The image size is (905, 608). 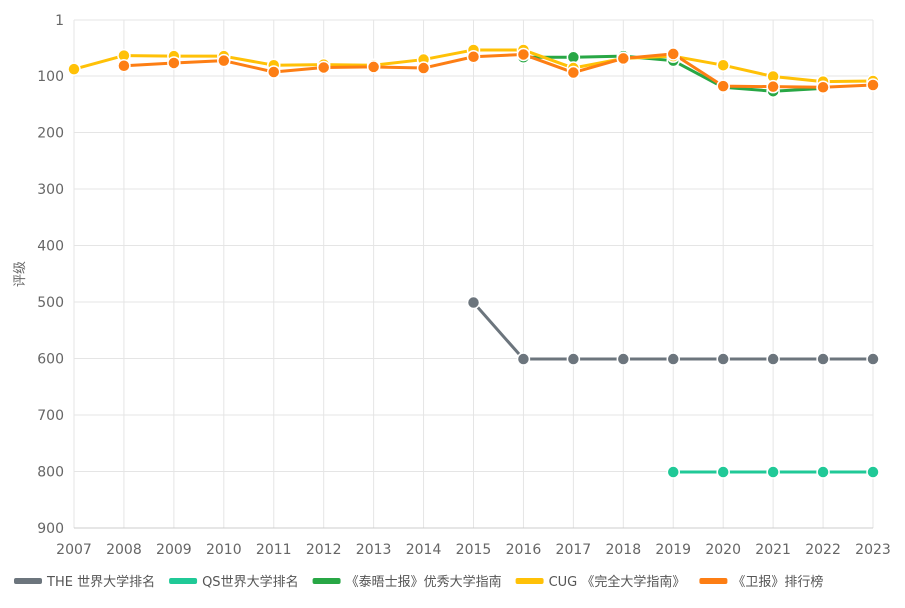 I want to click on y-tick-label: 500, so click(x=50, y=303).